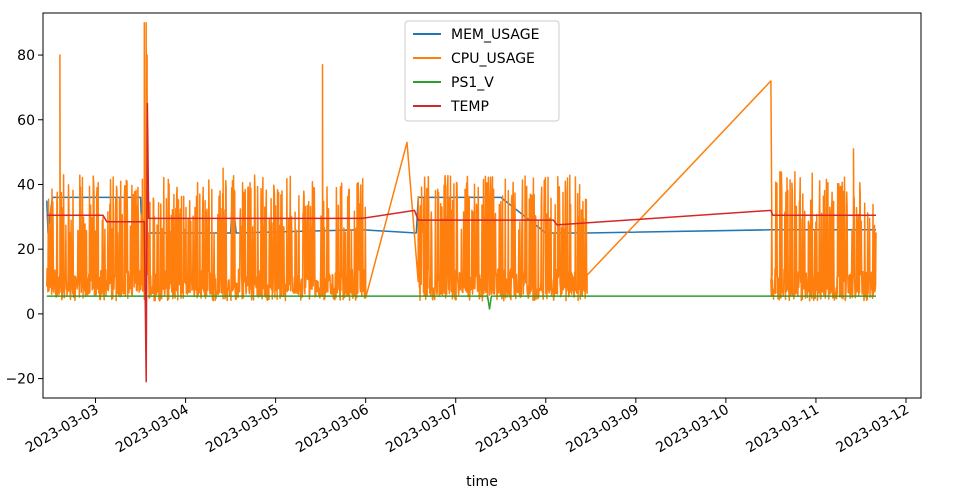  I want to click on x-tick-label: 2023-03-07, so click(422, 429).